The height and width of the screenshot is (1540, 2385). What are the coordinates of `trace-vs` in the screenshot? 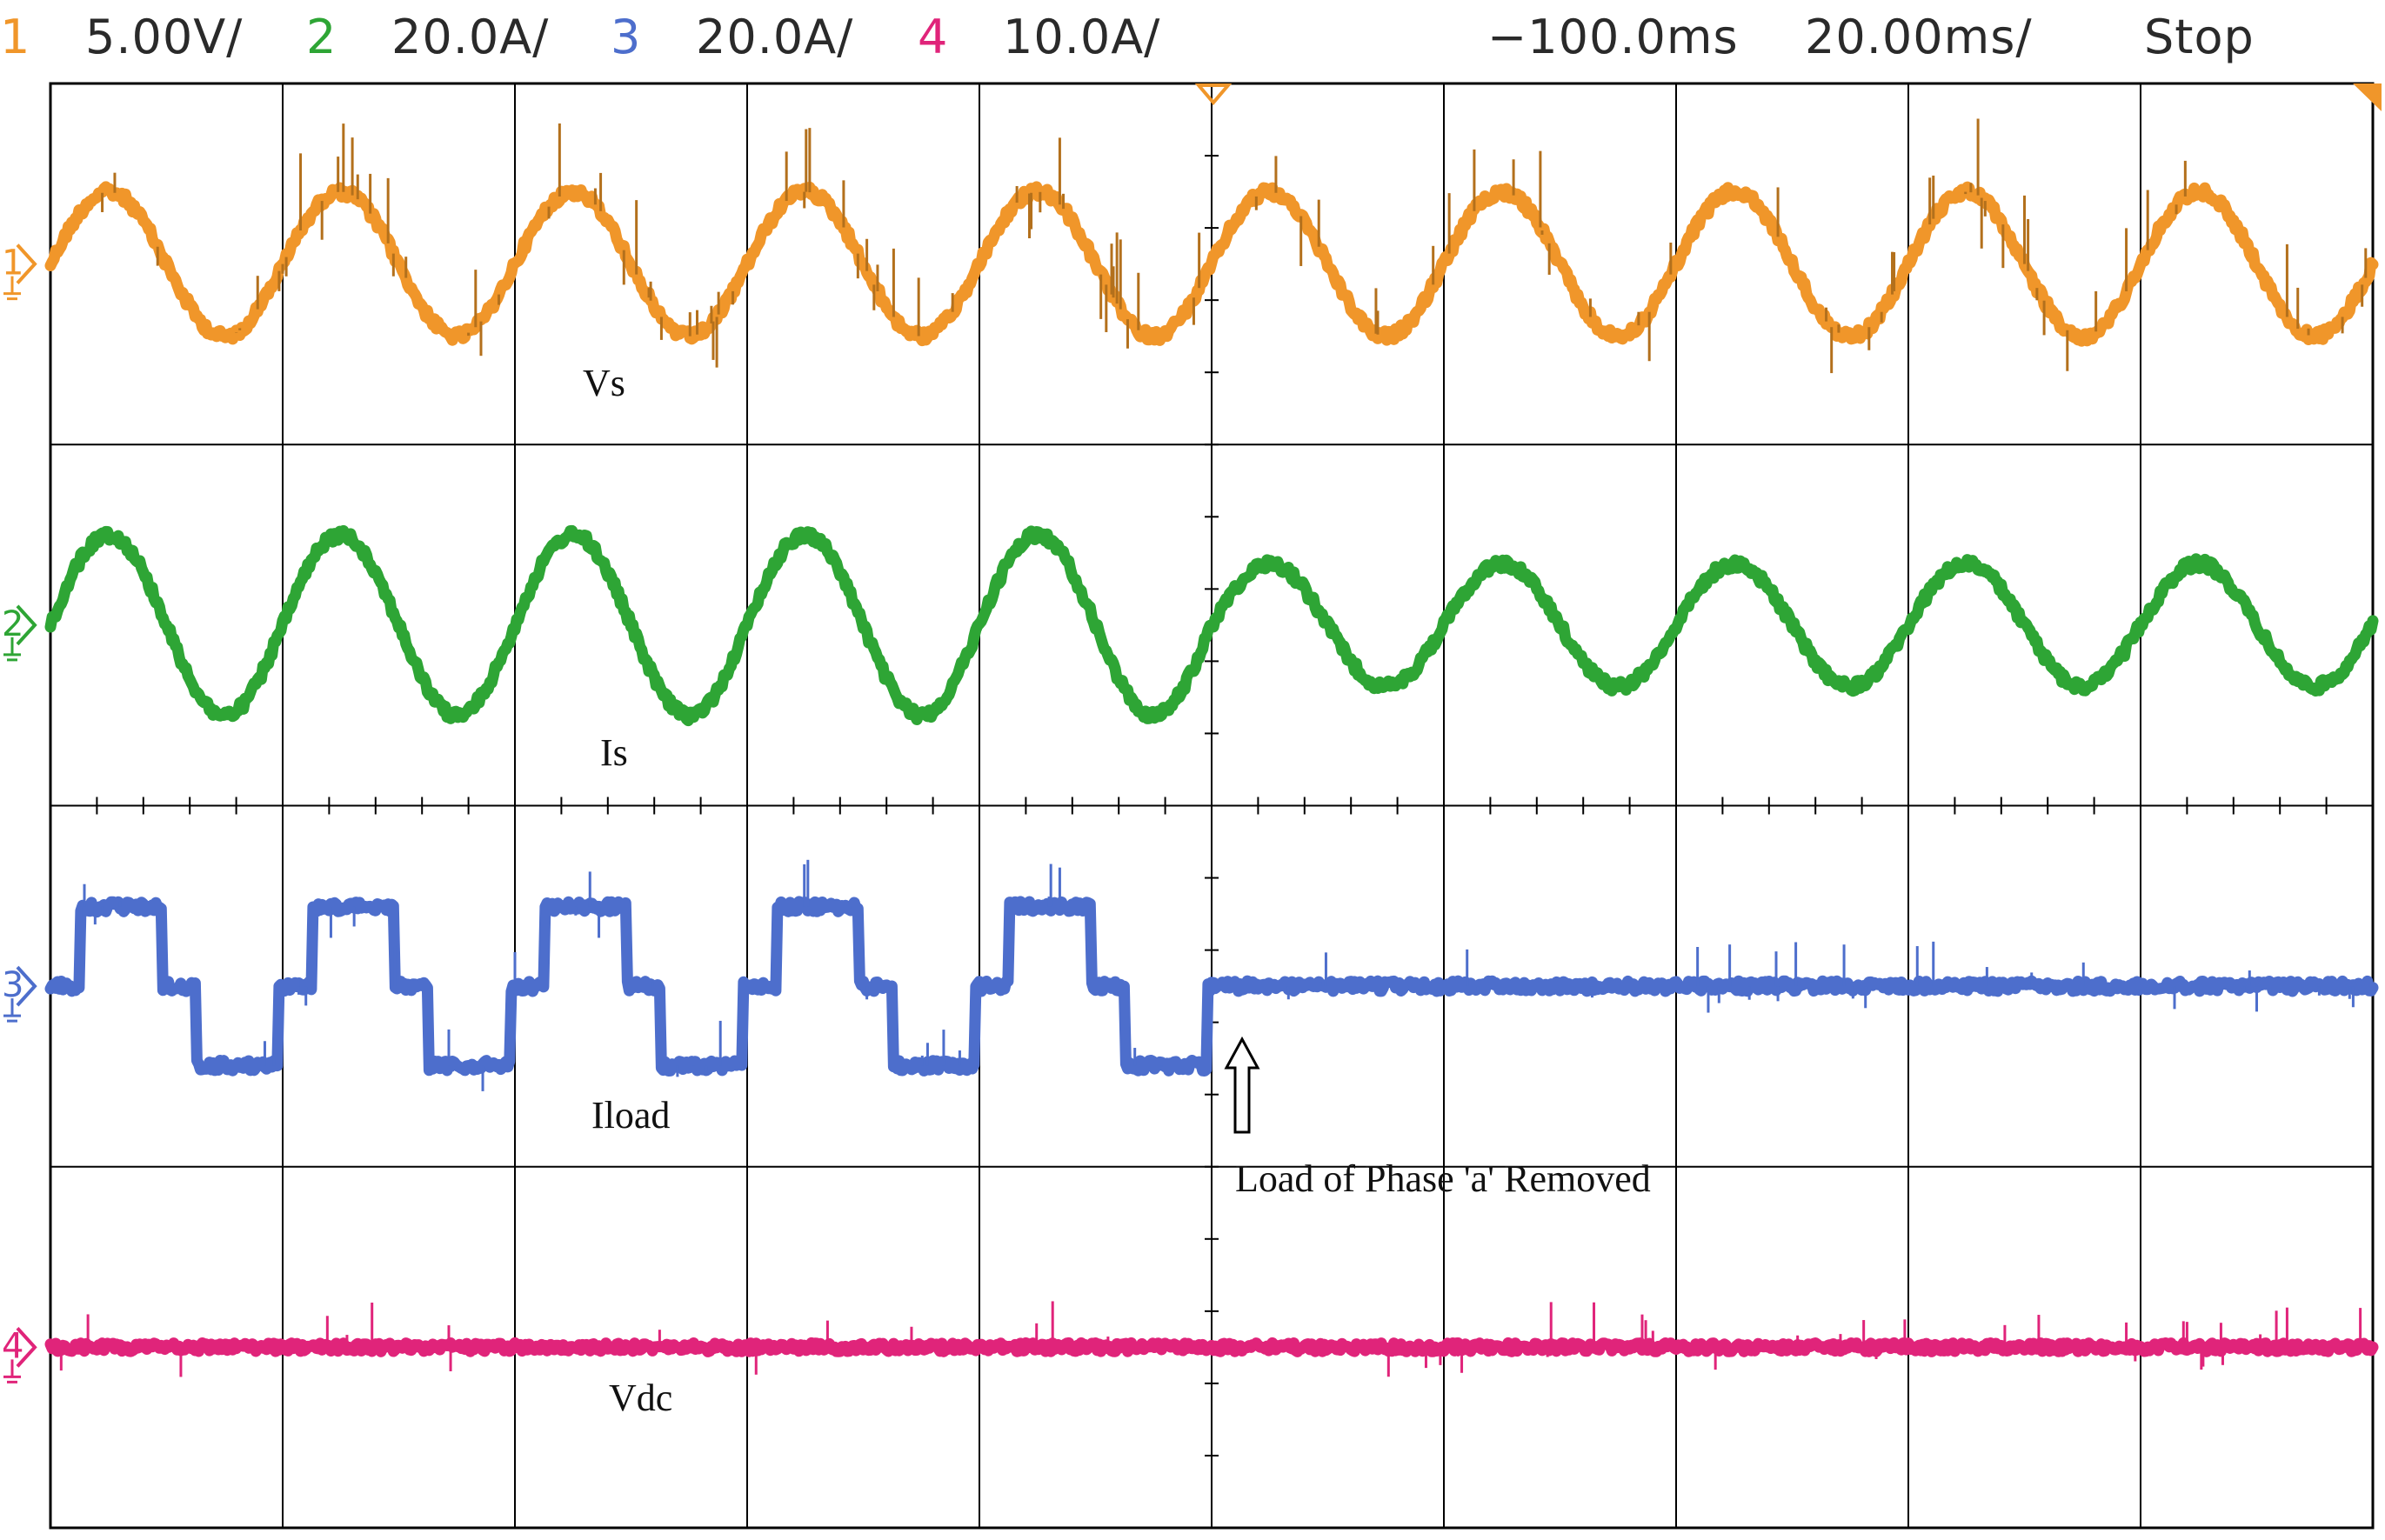 It's located at (1211, 264).